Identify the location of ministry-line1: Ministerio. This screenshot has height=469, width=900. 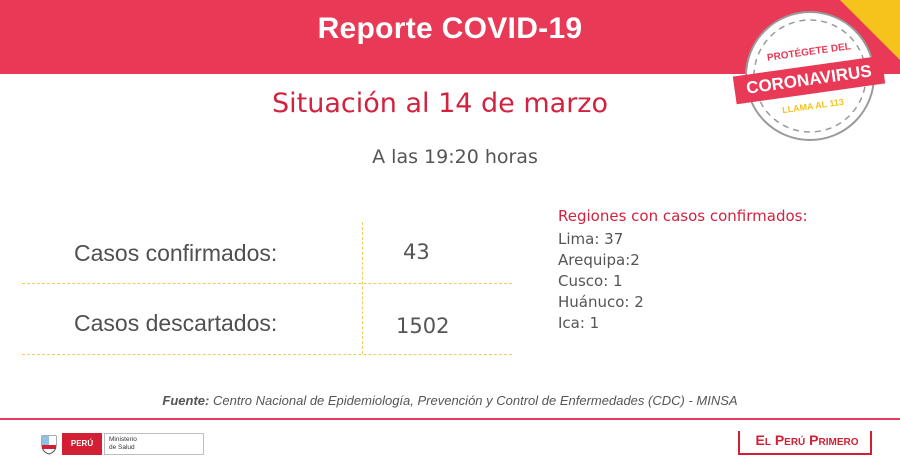
(123, 439).